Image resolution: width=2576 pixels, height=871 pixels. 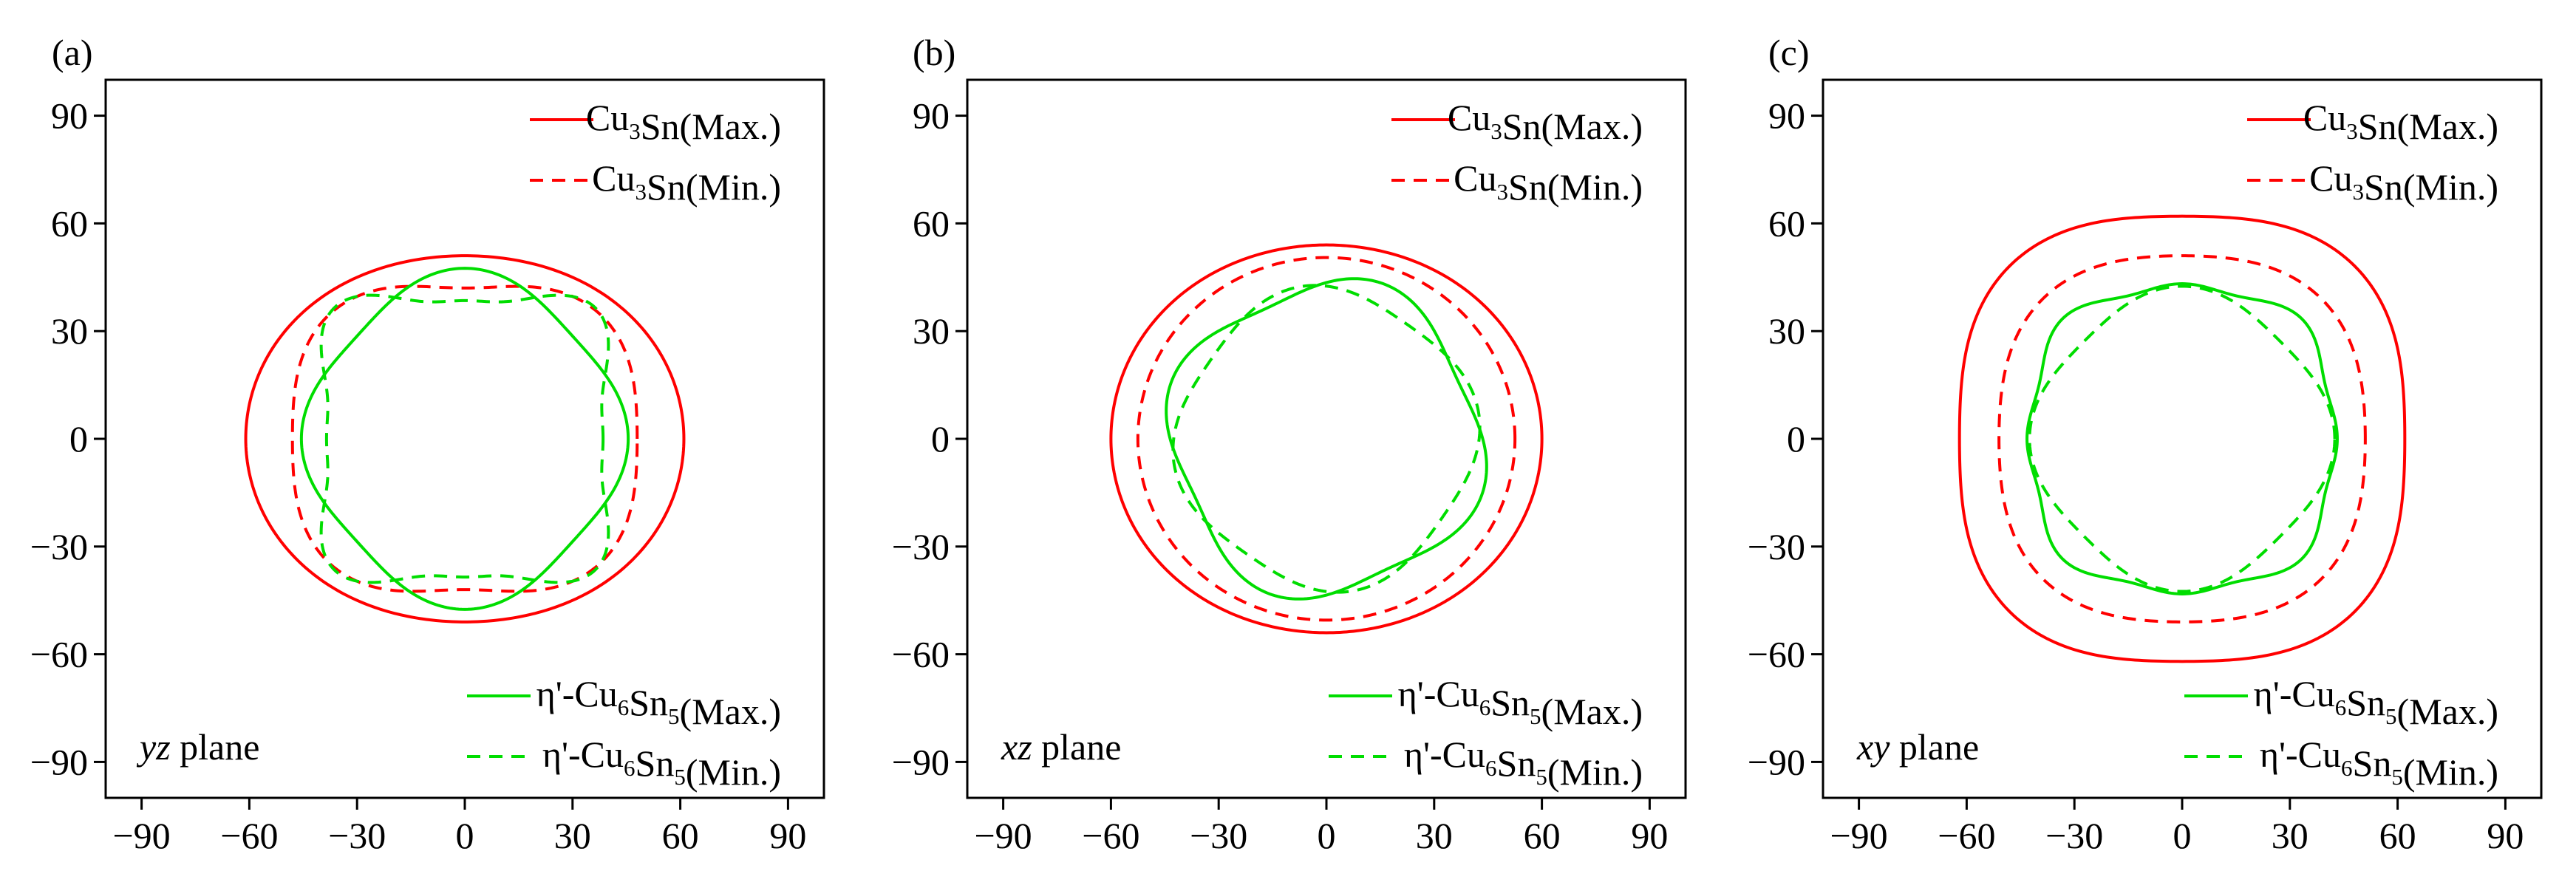 What do you see at coordinates (934, 52) in the screenshot?
I see `panel-label: (b)` at bounding box center [934, 52].